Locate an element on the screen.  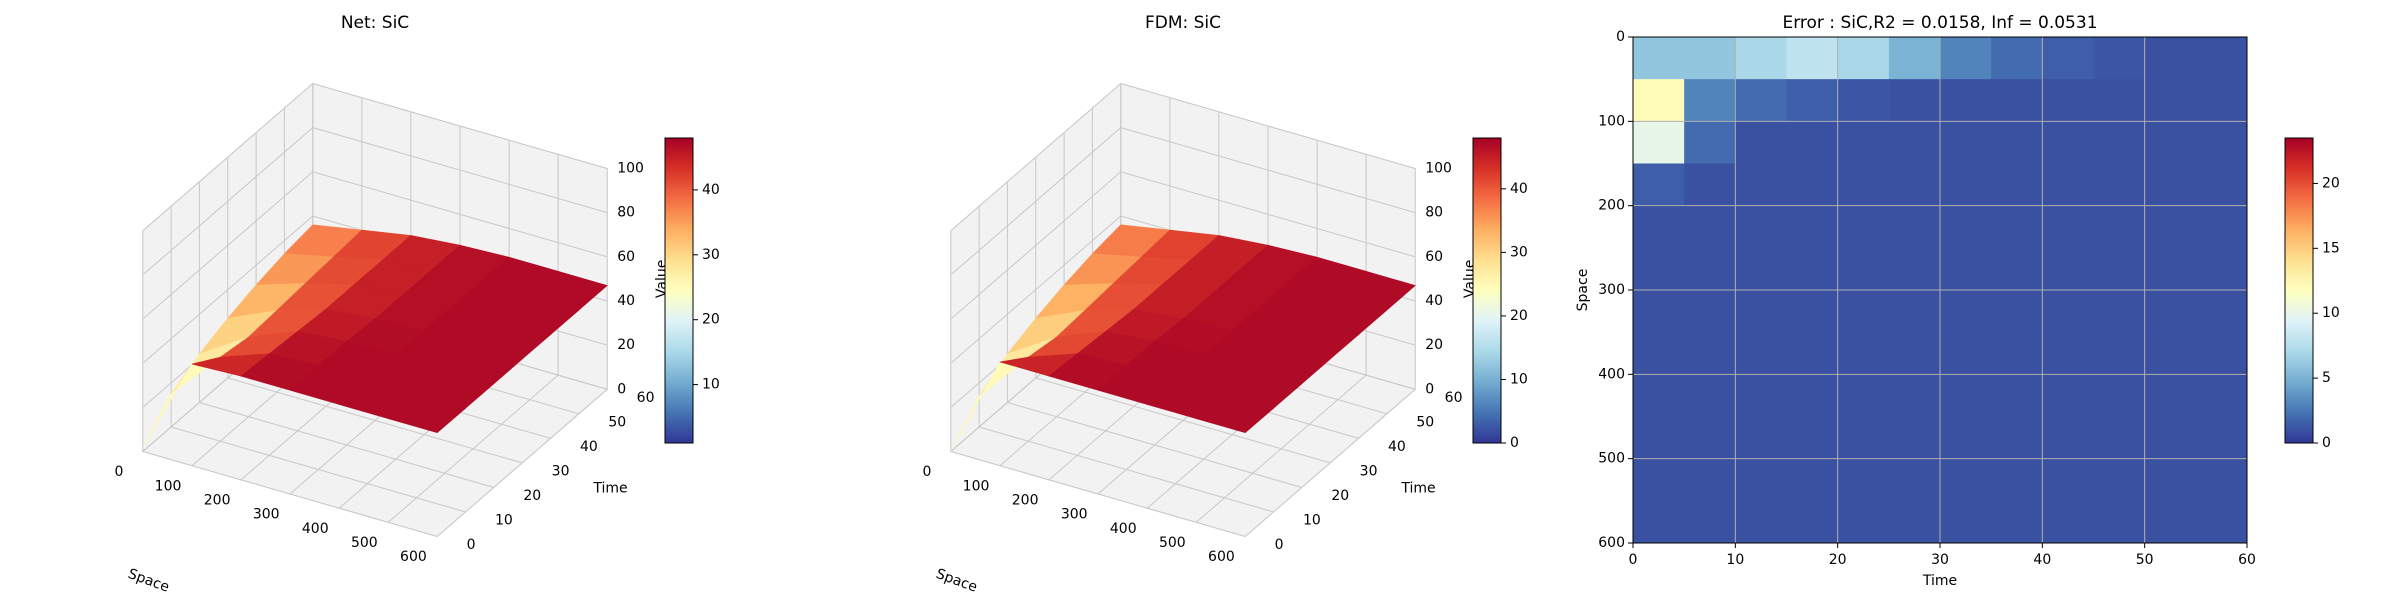
z-tick-label: 100 is located at coordinates (630, 168).